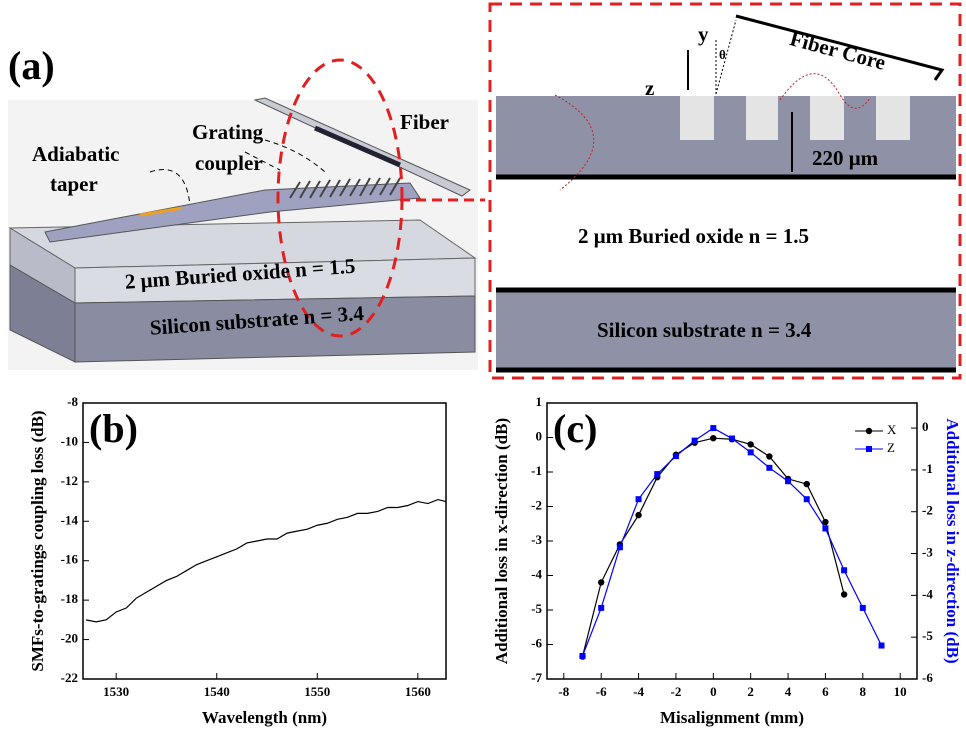 The image size is (966, 733). What do you see at coordinates (539, 401) in the screenshot?
I see `y-tick-label: 1` at bounding box center [539, 401].